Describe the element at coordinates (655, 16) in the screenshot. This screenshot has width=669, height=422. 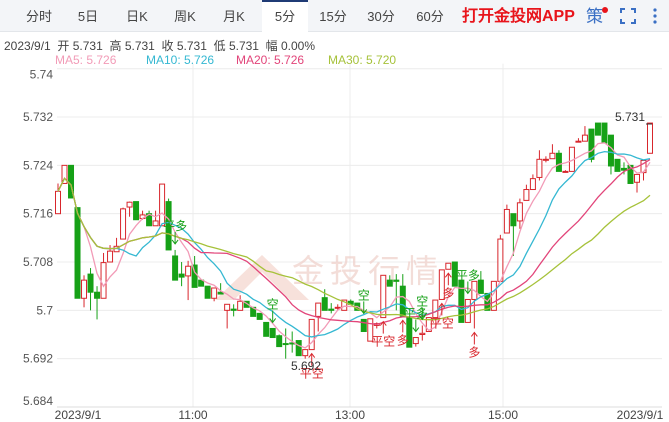
I see `more-vertical-icon` at that location.